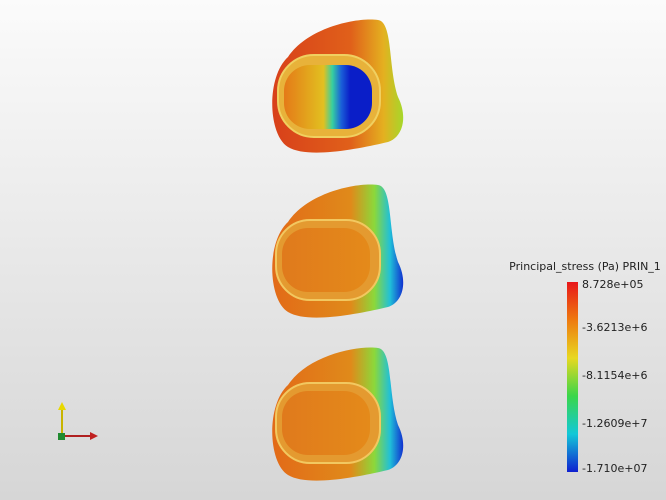 Image resolution: width=666 pixels, height=500 pixels. What do you see at coordinates (614, 423) in the screenshot?
I see `colorbar-label: -1.2609e+7` at bounding box center [614, 423].